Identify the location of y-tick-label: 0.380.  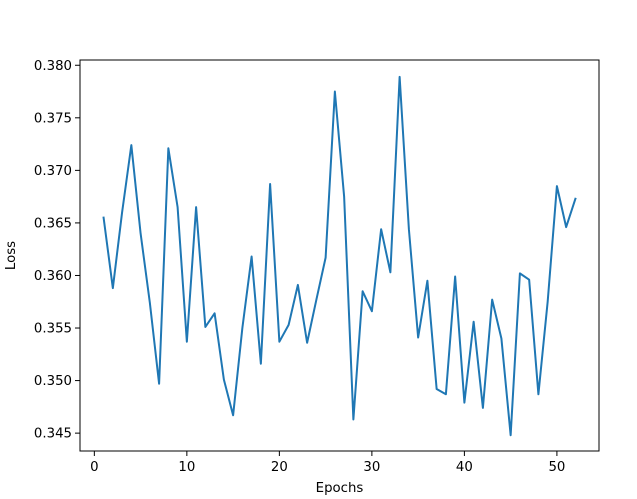
(53, 66).